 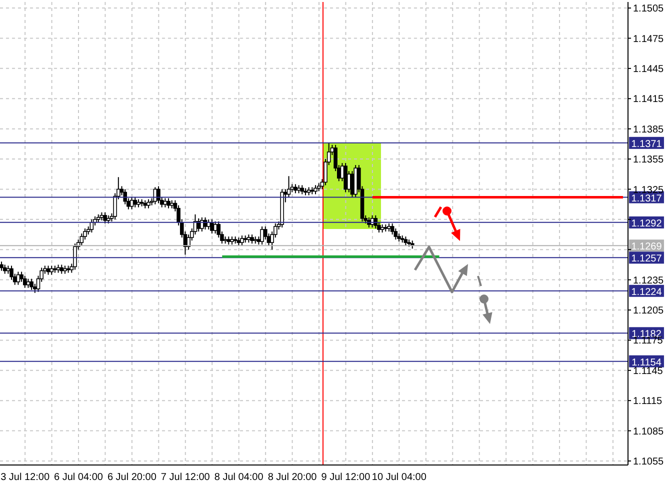 I want to click on y-tick-label: 1.1355, so click(x=648, y=160).